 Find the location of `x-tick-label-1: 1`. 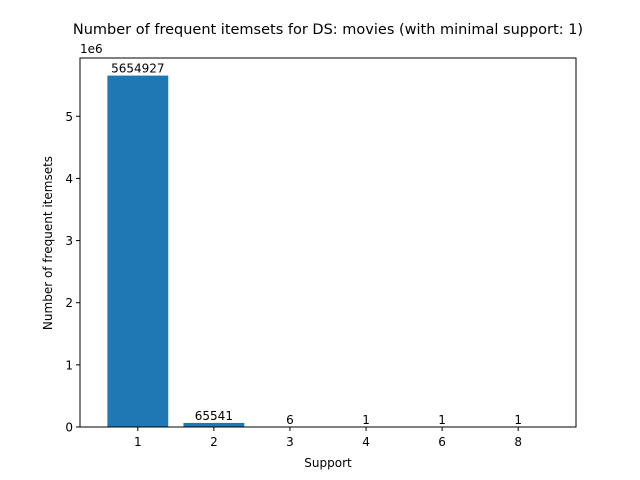

x-tick-label-1: 1 is located at coordinates (138, 442).